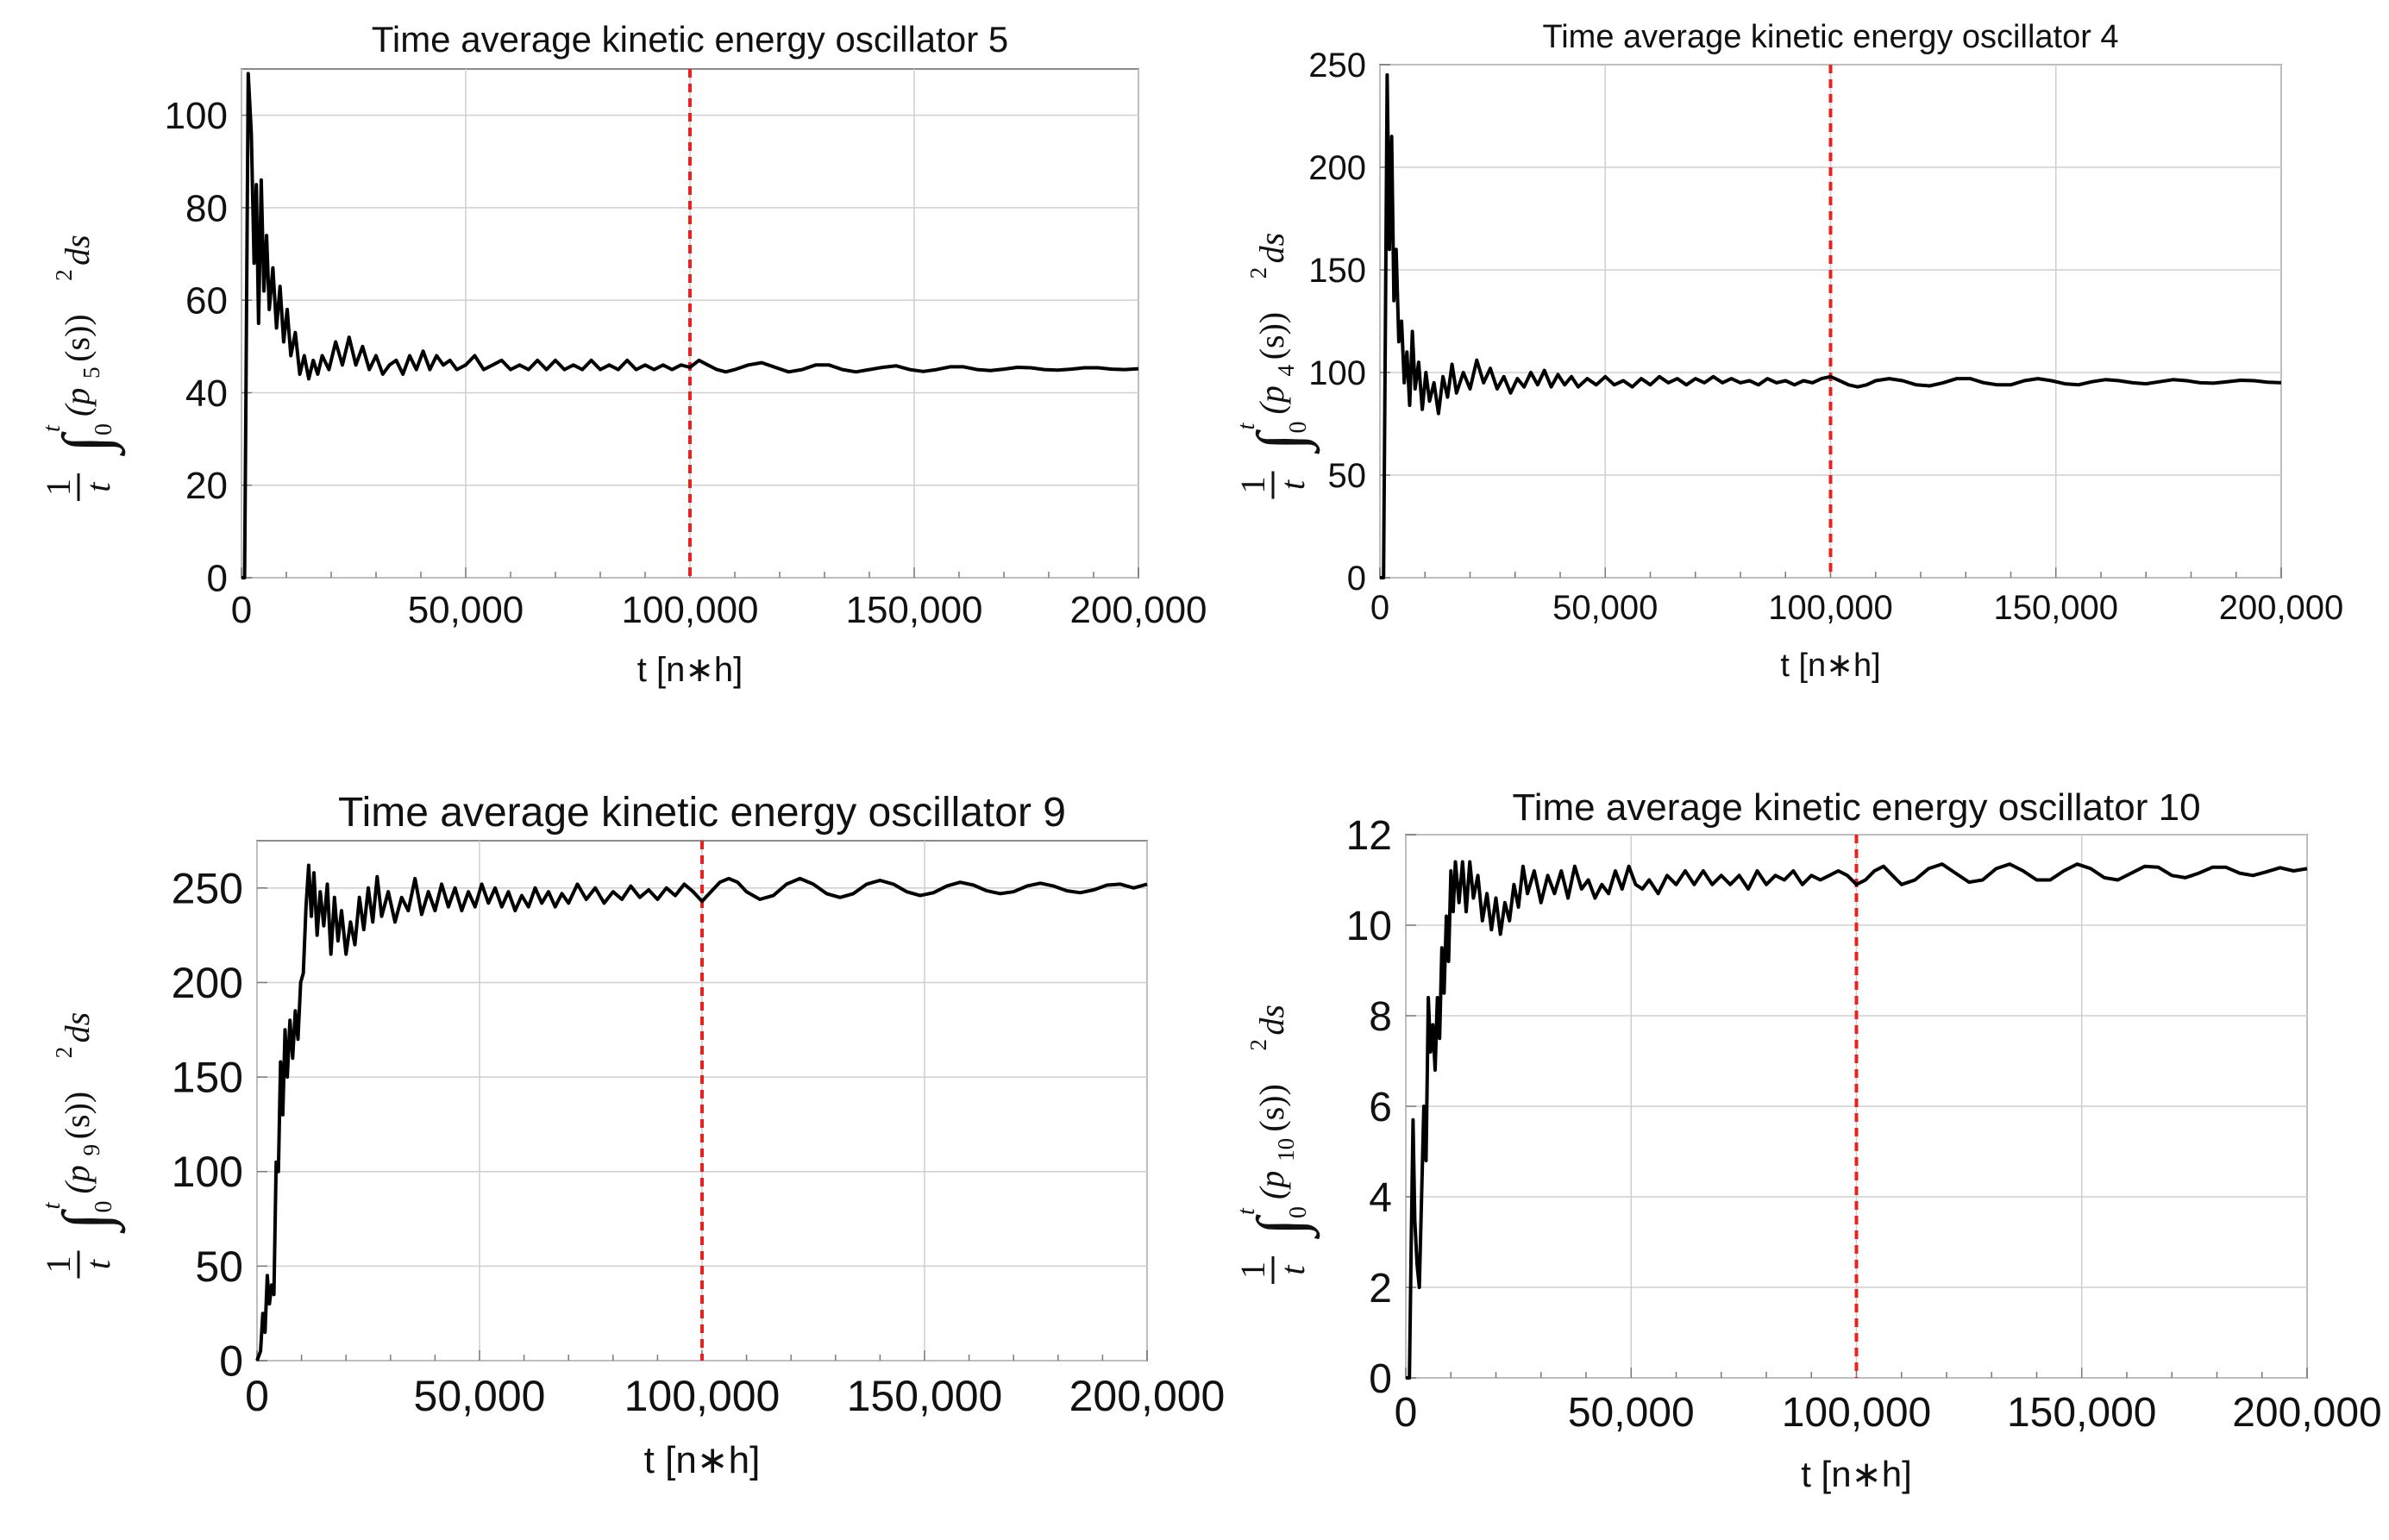 The width and height of the screenshot is (2389, 1540). I want to click on chart-title: Time average kinetic energy oscillator 5, so click(690, 39).